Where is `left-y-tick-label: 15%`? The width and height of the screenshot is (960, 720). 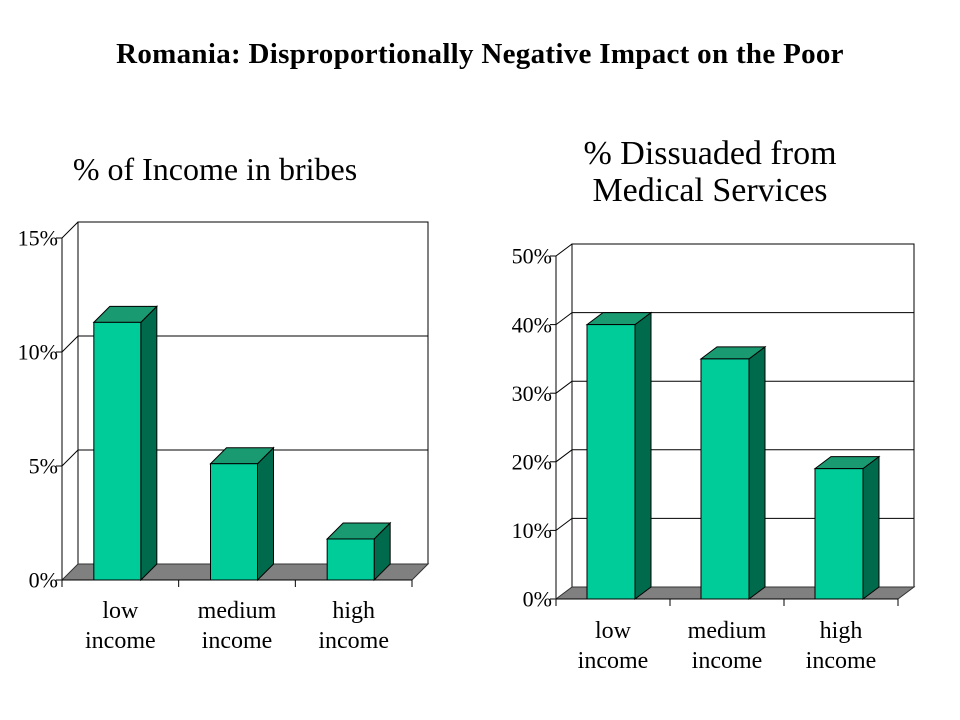 left-y-tick-label: 15% is located at coordinates (38, 238).